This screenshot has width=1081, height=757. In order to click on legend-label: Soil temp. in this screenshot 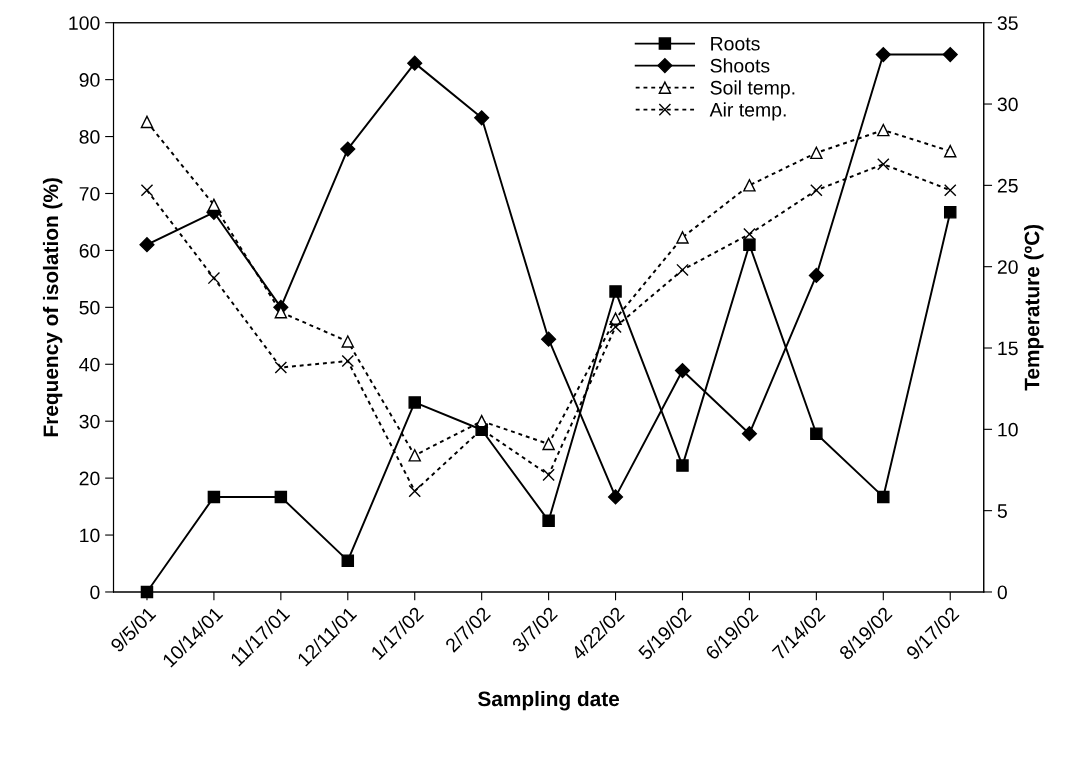, I will do `click(752, 89)`.